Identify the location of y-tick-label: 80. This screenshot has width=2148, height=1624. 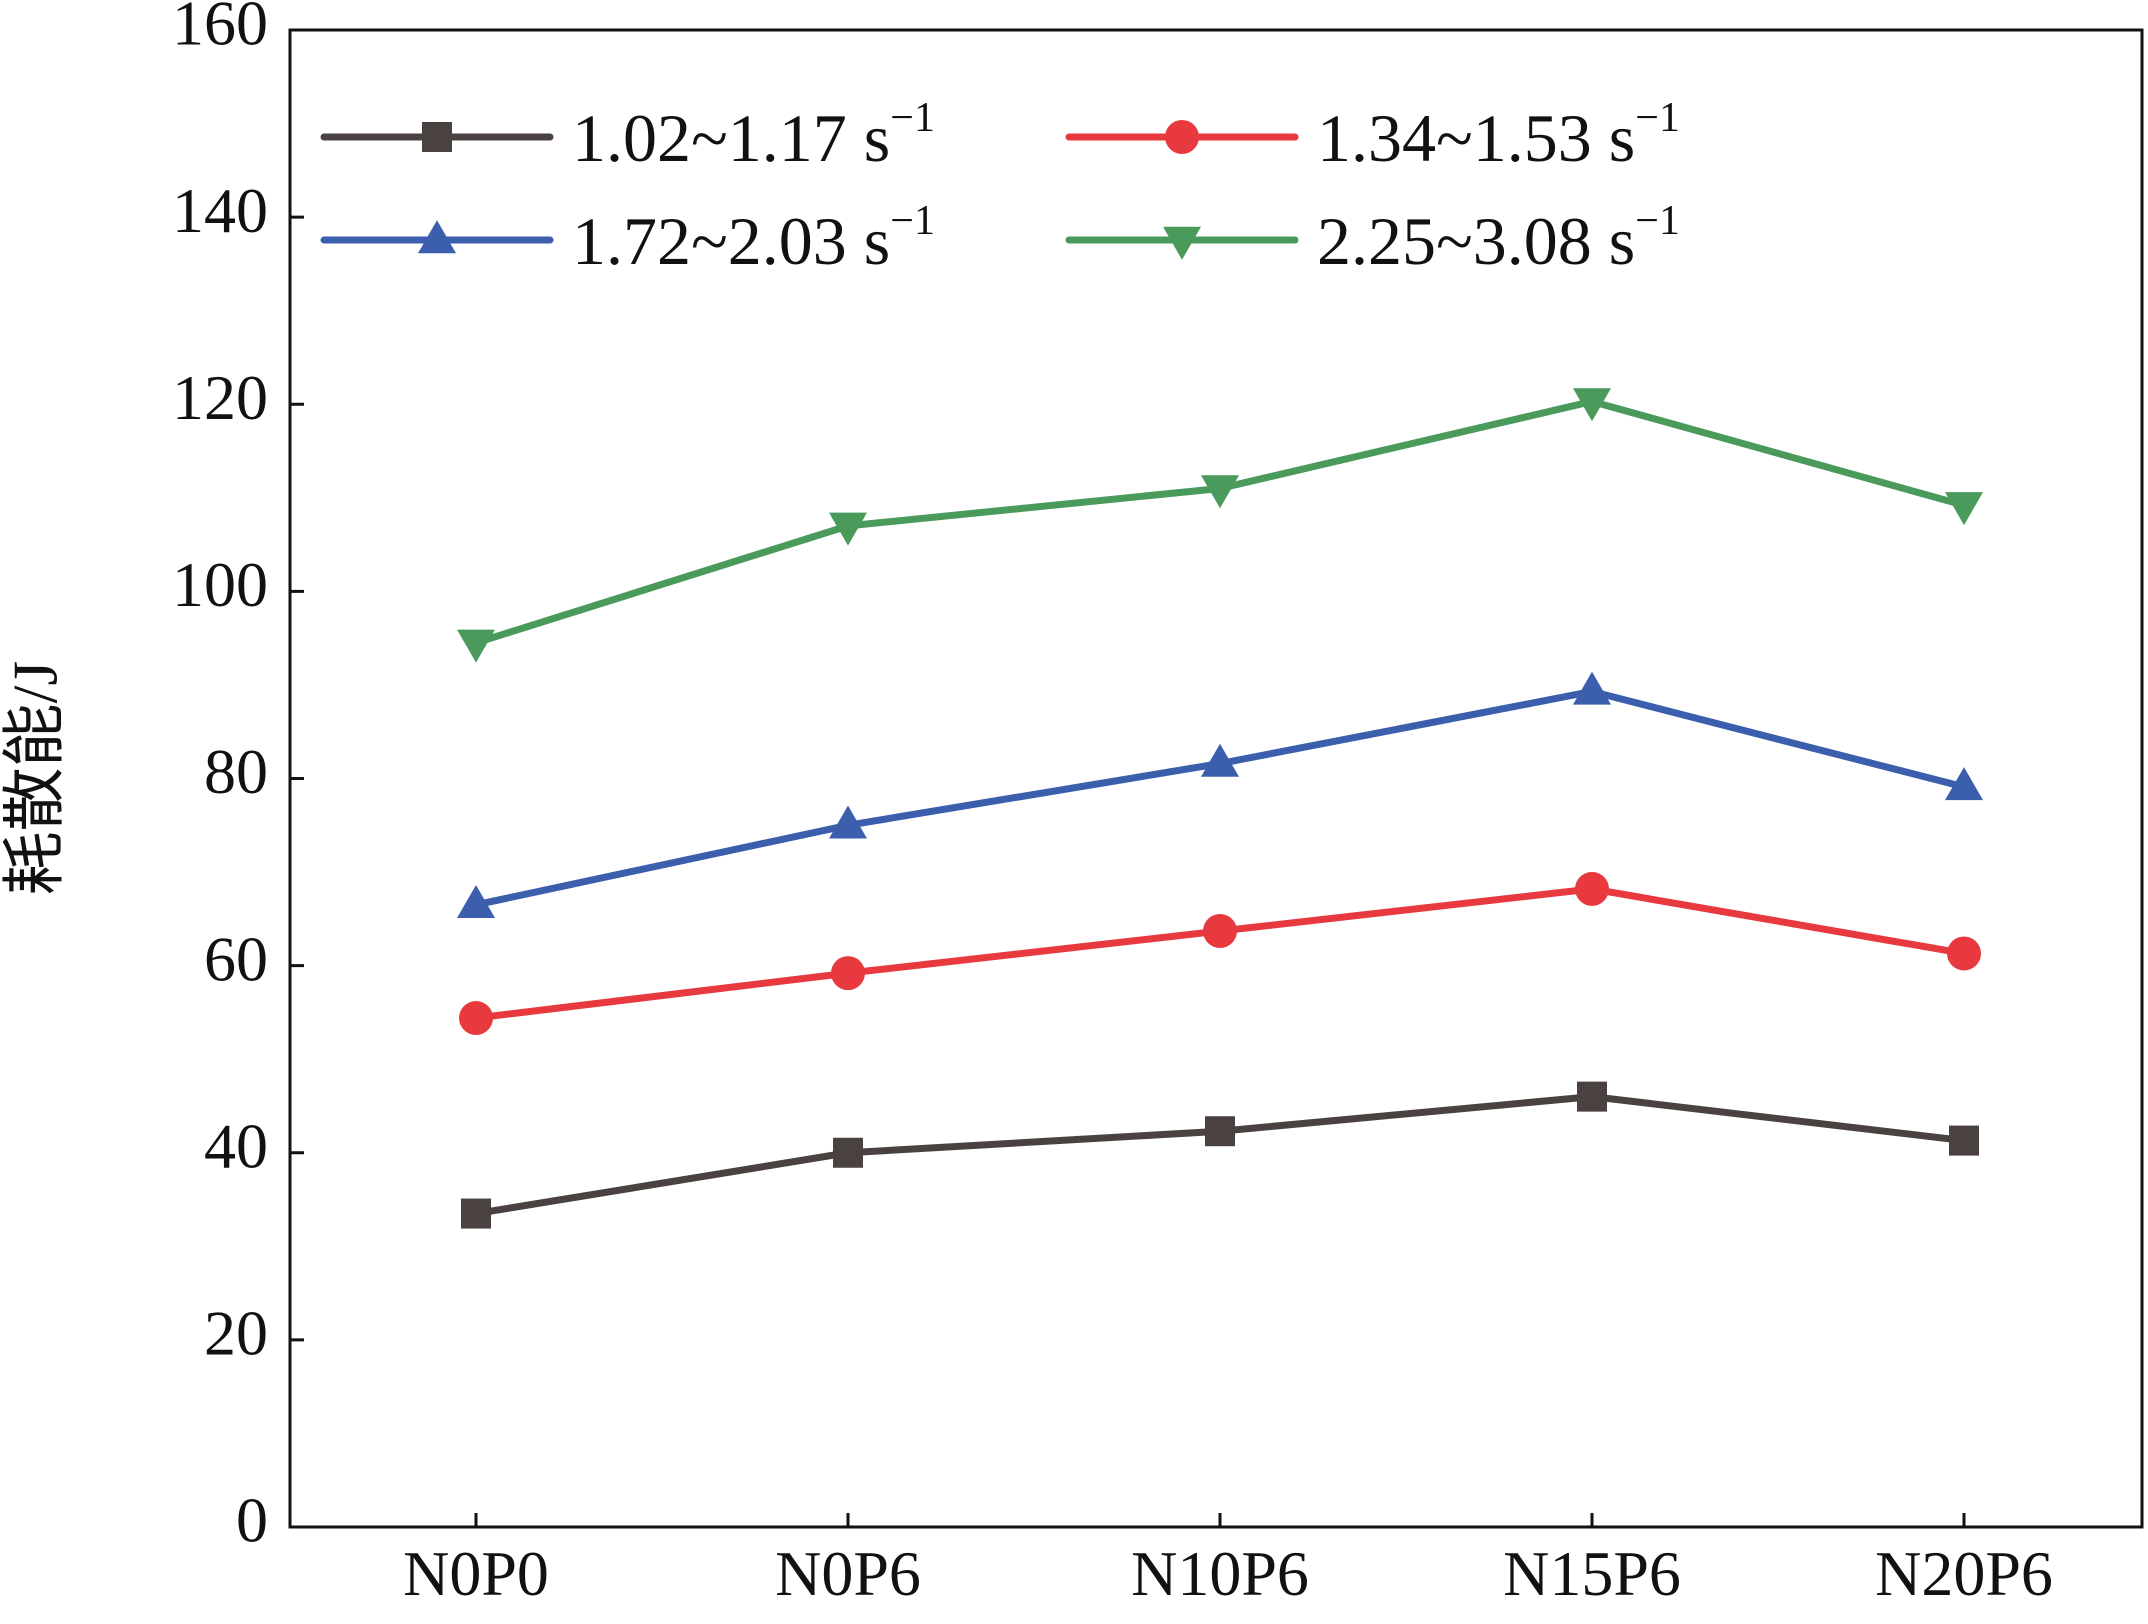
(236, 771).